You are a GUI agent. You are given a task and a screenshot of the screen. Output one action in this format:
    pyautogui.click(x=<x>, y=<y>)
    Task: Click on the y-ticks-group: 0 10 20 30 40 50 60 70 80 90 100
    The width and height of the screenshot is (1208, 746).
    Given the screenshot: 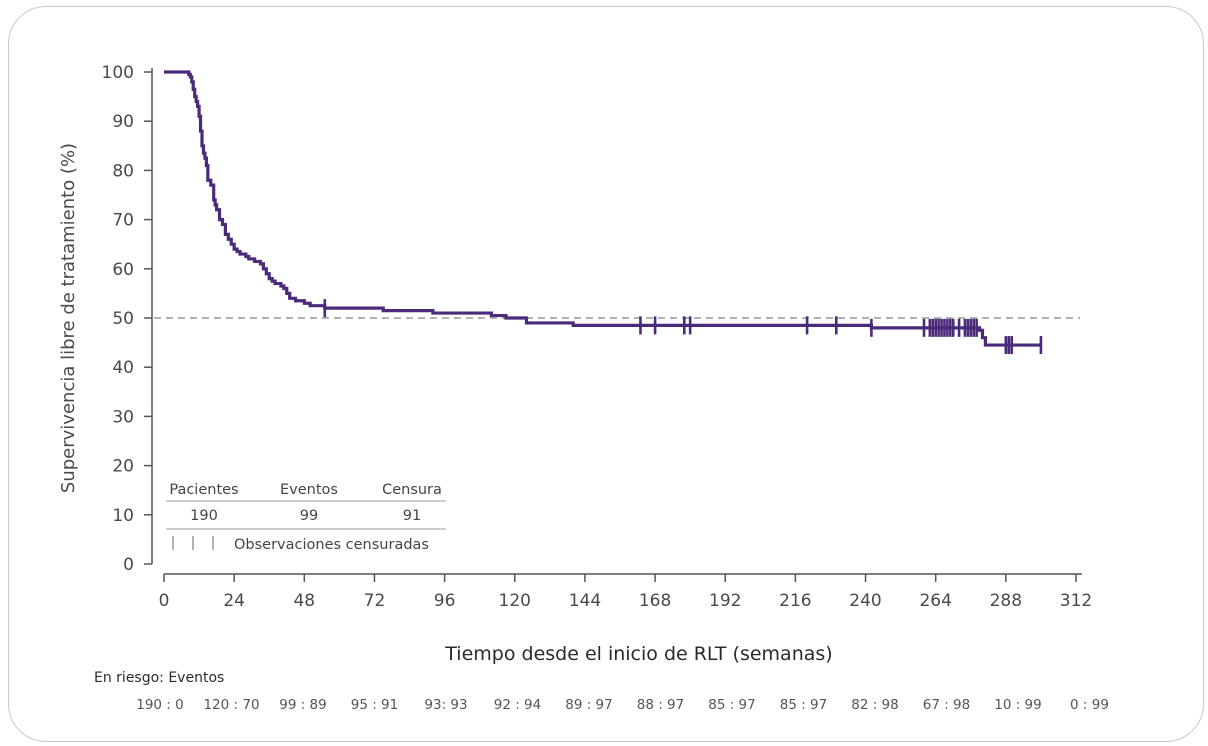 What is the action you would take?
    pyautogui.click(x=127, y=319)
    